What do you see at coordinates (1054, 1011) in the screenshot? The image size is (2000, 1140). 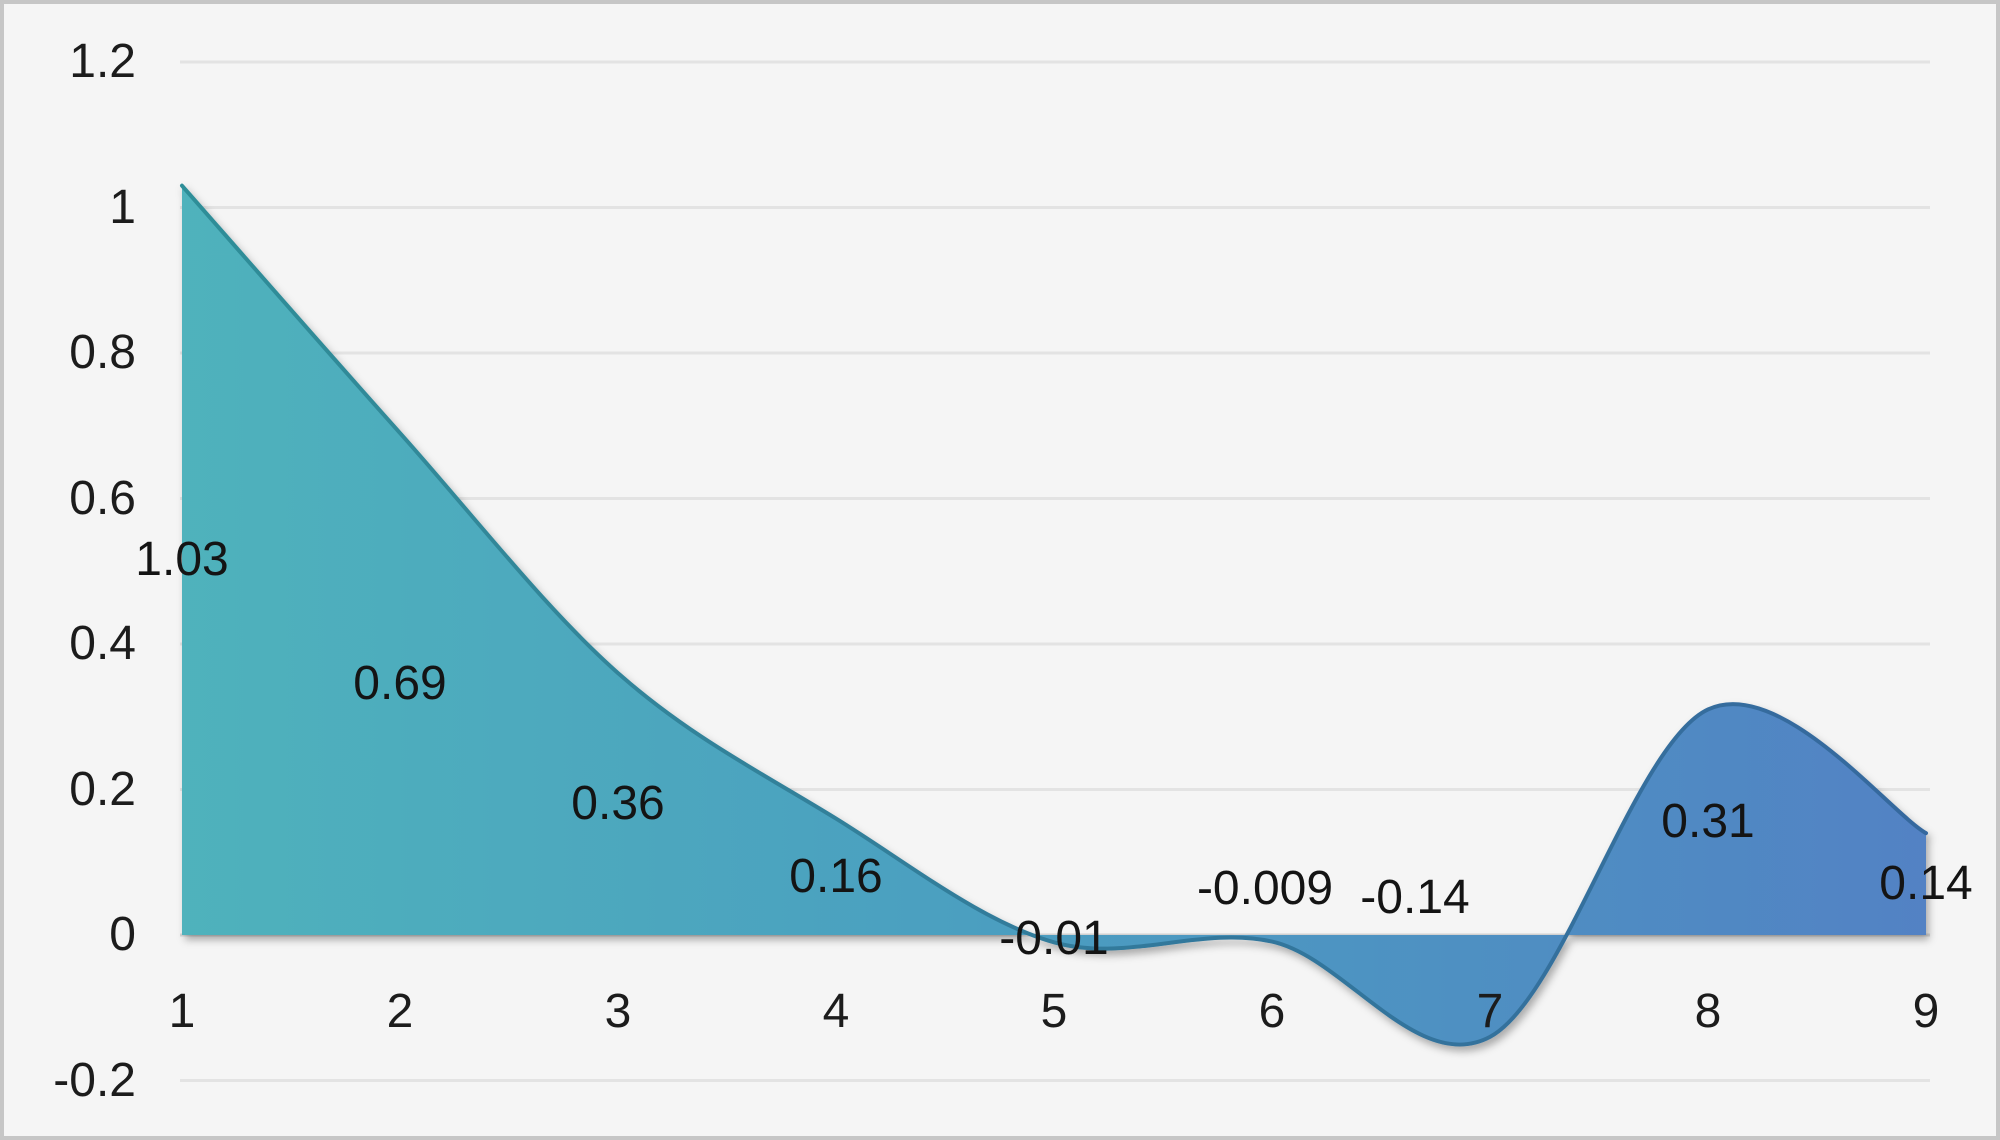 I see `x-tick-label: 5` at bounding box center [1054, 1011].